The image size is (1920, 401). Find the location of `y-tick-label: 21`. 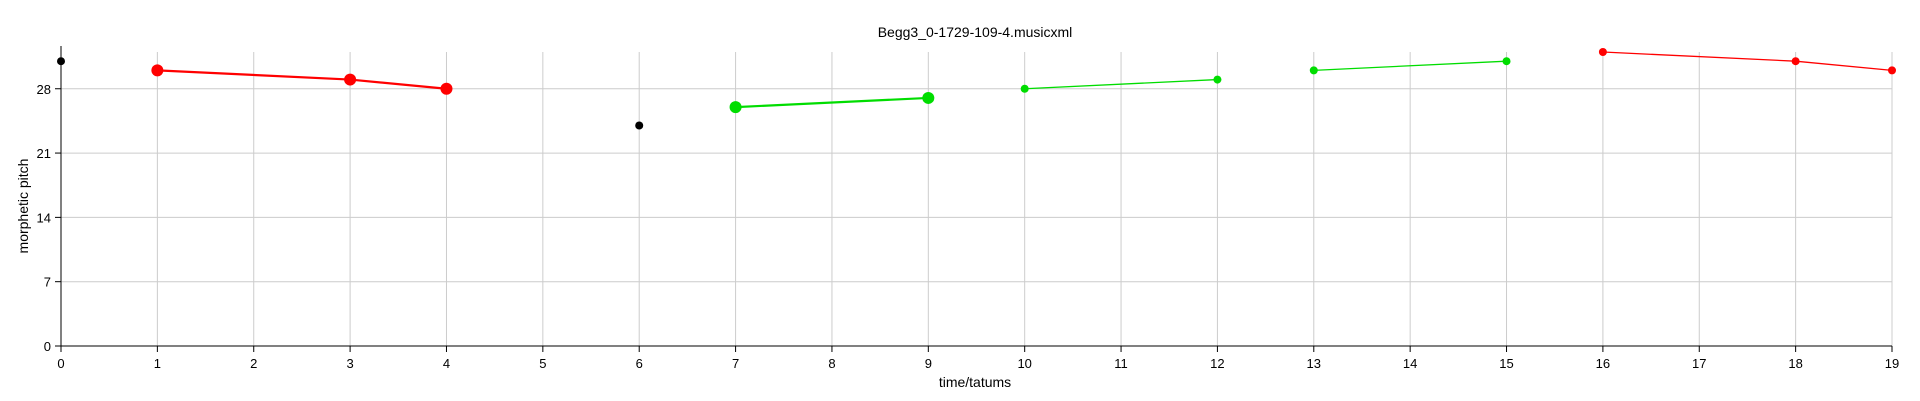

y-tick-label: 21 is located at coordinates (44, 153).